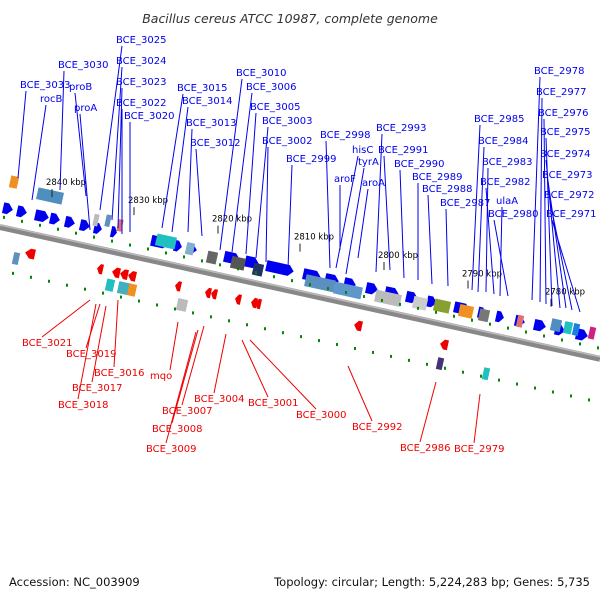  What do you see at coordinates (47, 343) in the screenshot?
I see `reverse-gene-label: BCE_3021` at bounding box center [47, 343].